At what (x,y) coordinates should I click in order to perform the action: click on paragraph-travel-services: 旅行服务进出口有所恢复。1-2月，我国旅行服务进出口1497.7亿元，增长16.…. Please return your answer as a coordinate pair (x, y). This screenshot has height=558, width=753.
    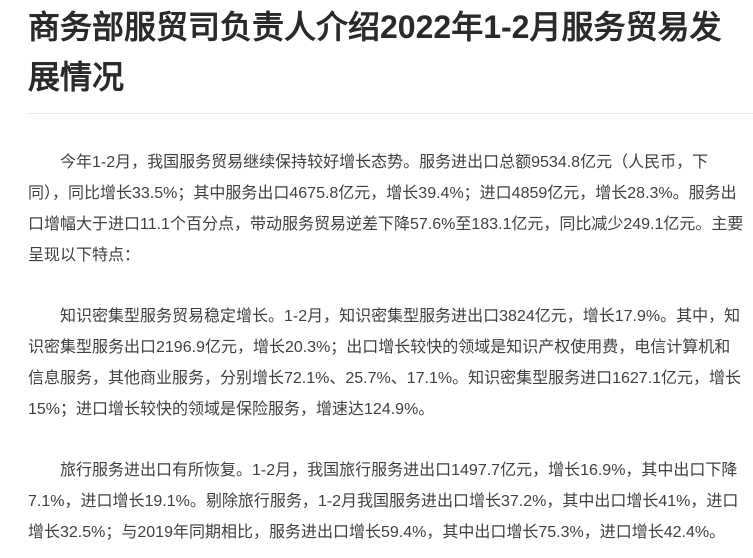
    Looking at the image, I should click on (383, 501).